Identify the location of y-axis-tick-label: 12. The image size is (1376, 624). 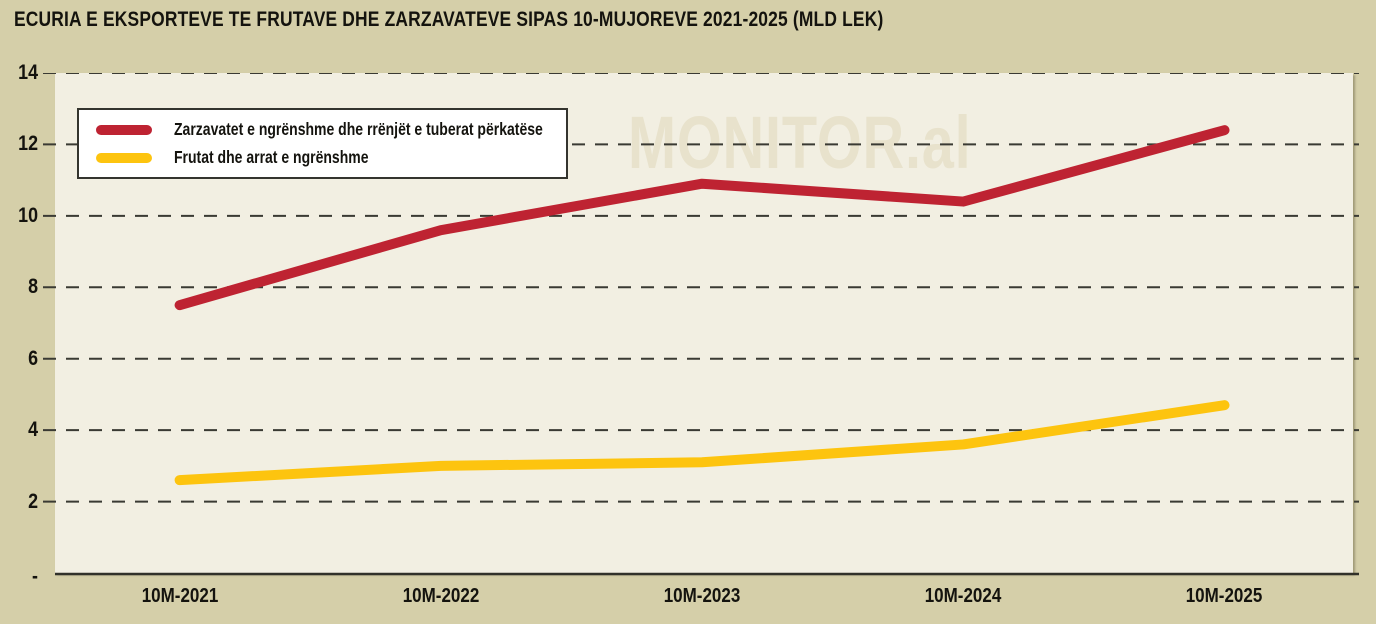
(28, 144).